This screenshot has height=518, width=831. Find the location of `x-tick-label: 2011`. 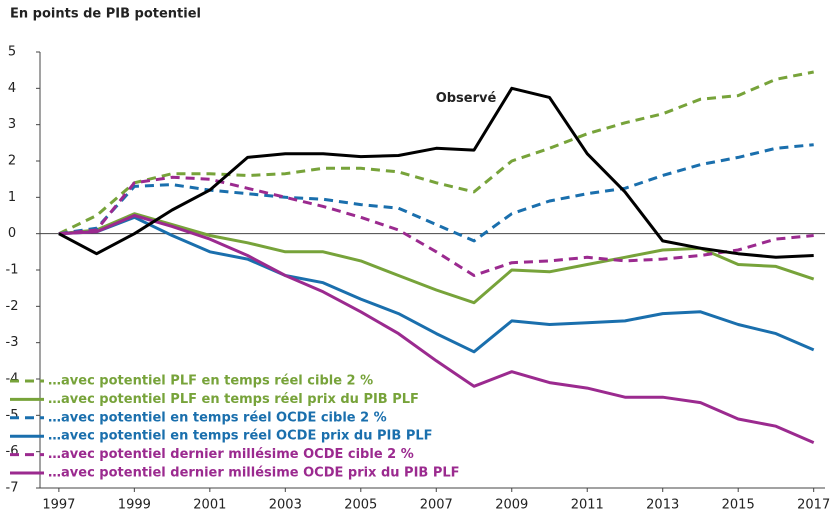

x-tick-label: 2011 is located at coordinates (587, 505).